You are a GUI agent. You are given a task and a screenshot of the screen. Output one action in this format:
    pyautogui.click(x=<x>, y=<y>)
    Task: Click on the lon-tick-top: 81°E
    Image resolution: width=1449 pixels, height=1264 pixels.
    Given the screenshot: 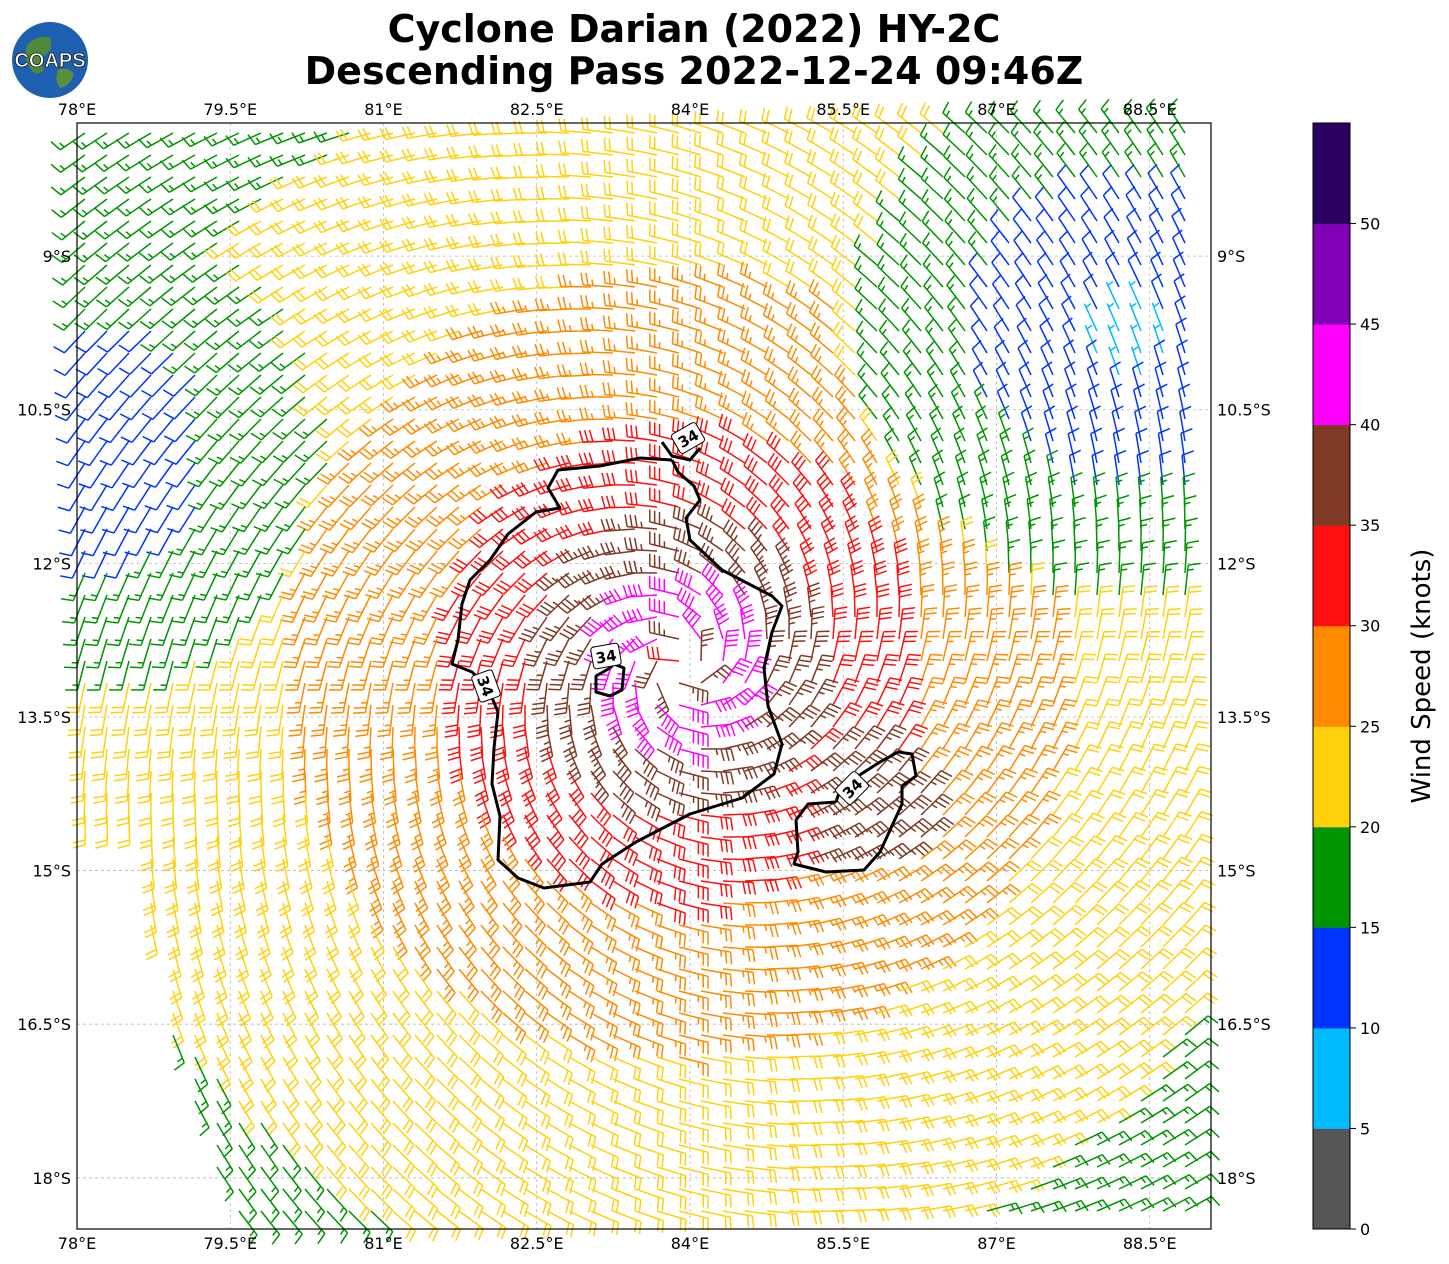 What is the action you would take?
    pyautogui.click(x=383, y=109)
    